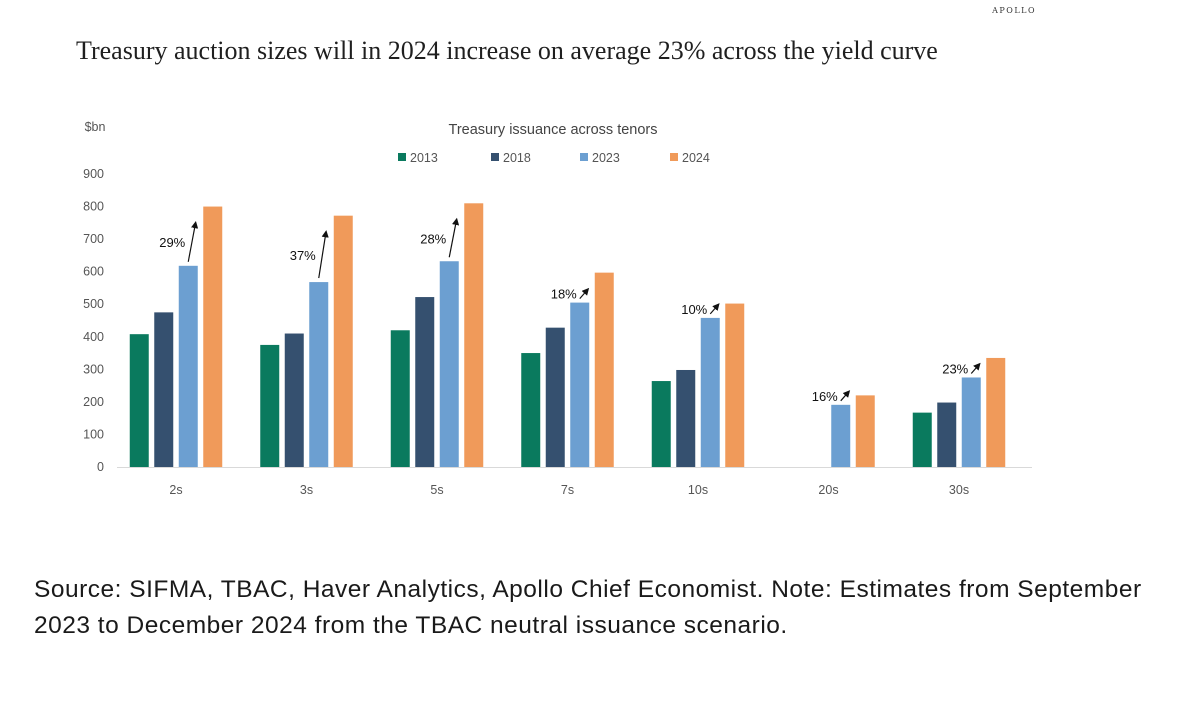 Image resolution: width=1200 pixels, height=701 pixels. I want to click on growth-label: 37%, so click(303, 255).